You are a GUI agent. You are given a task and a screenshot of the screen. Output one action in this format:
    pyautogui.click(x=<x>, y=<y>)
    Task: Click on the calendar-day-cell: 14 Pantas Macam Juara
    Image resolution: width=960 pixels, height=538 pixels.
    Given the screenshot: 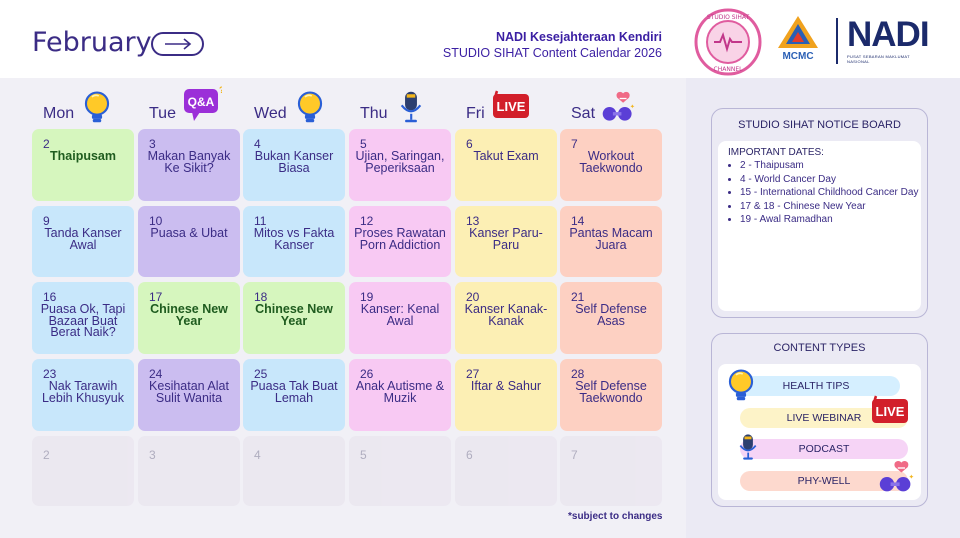 What is the action you would take?
    pyautogui.click(x=611, y=241)
    